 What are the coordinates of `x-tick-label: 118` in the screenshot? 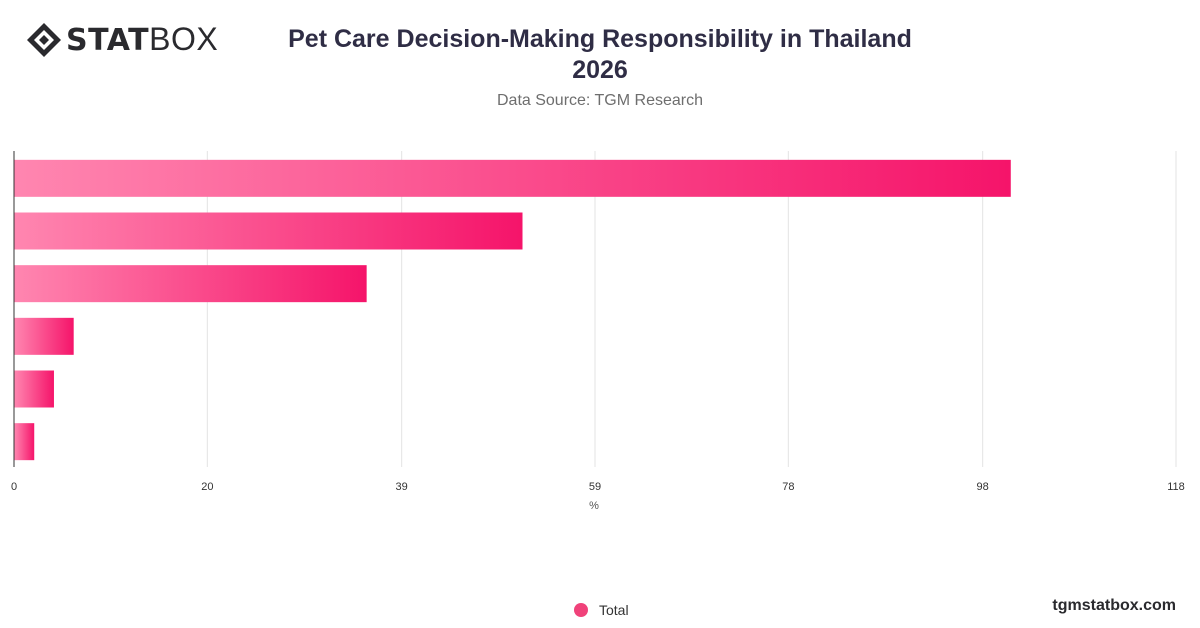 It's located at (1176, 487).